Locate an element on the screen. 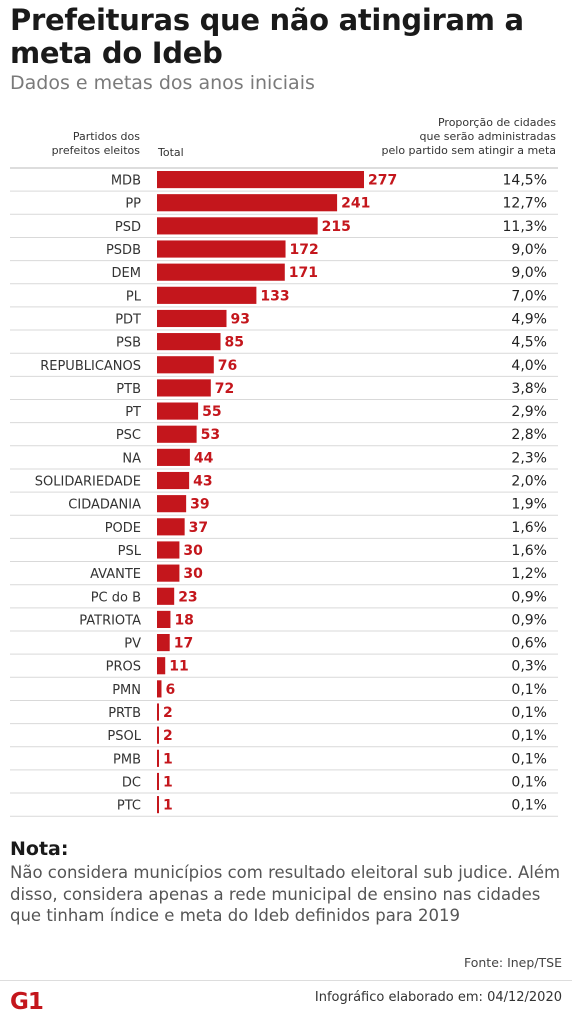 This screenshot has width=572, height=1024. proportion-label: 3,8% is located at coordinates (529, 389).